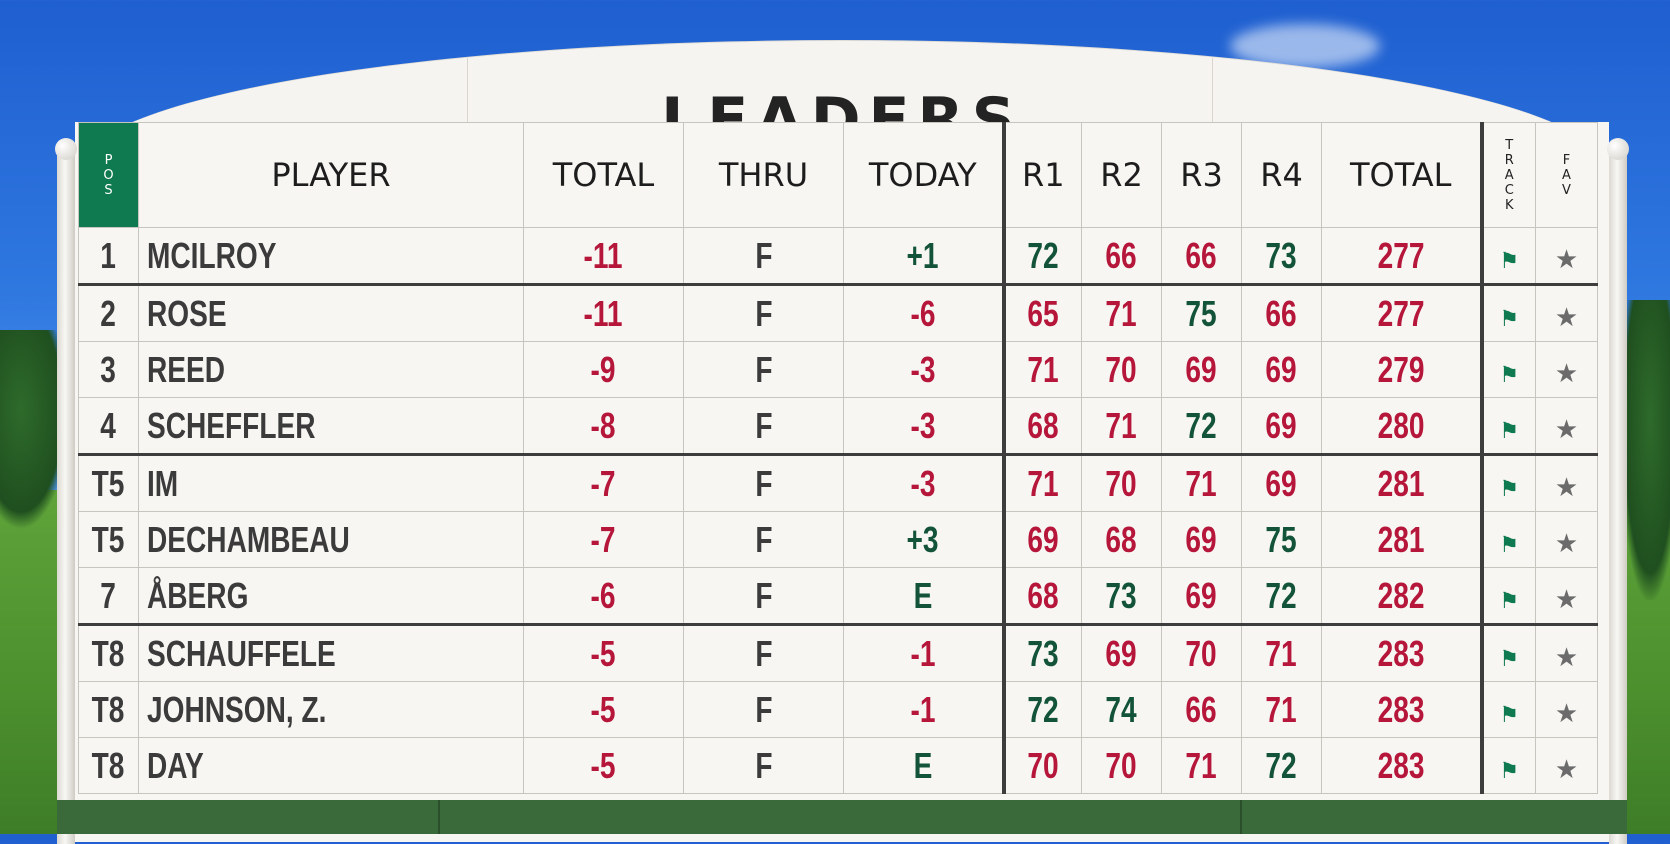 The height and width of the screenshot is (844, 1670). Describe the element at coordinates (1043, 765) in the screenshot. I see `round1-cell-text: 70` at that location.